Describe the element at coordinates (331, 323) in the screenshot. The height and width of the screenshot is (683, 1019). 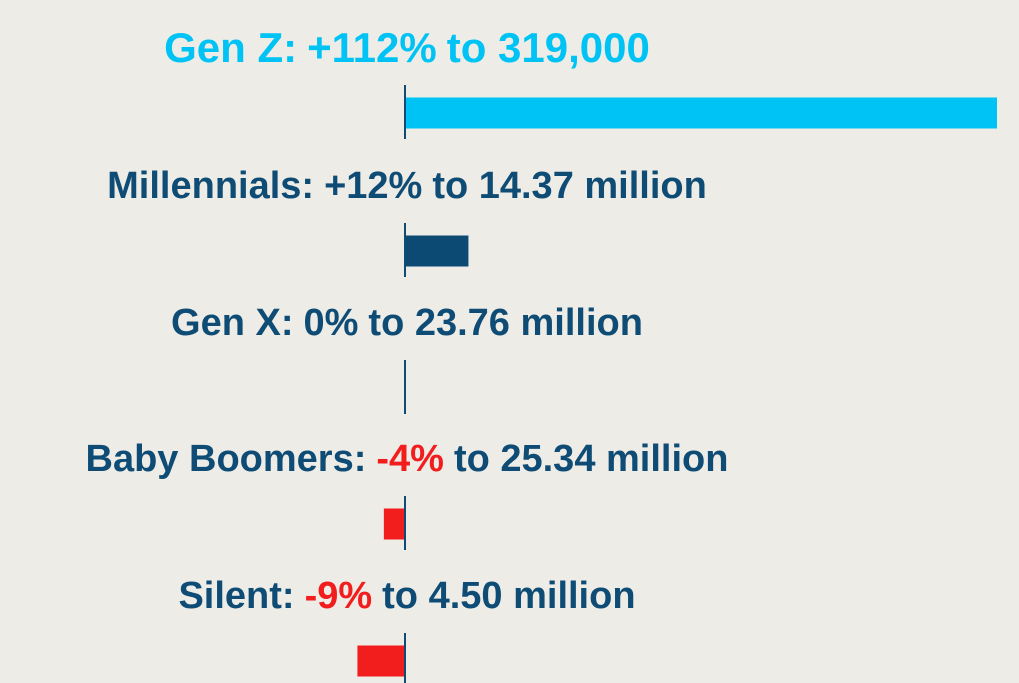
I see `value-label: 0%` at that location.